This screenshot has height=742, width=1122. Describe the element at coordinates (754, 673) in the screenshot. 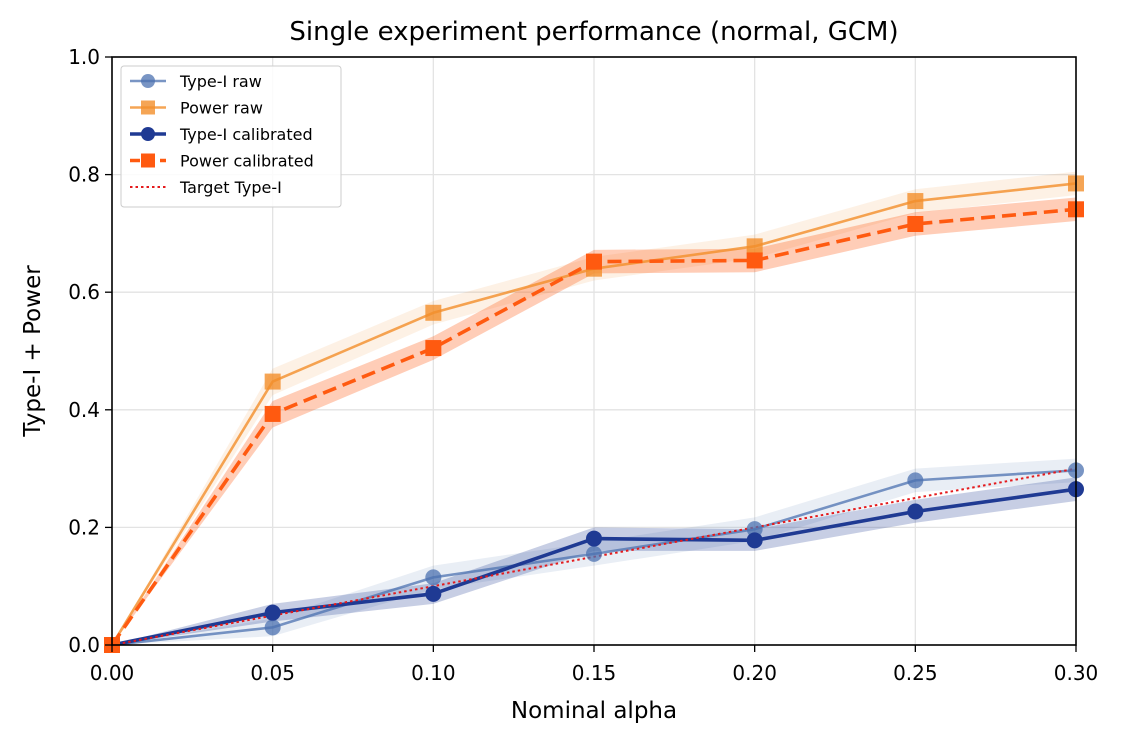

I see `x-tick-label: 0.20` at that location.